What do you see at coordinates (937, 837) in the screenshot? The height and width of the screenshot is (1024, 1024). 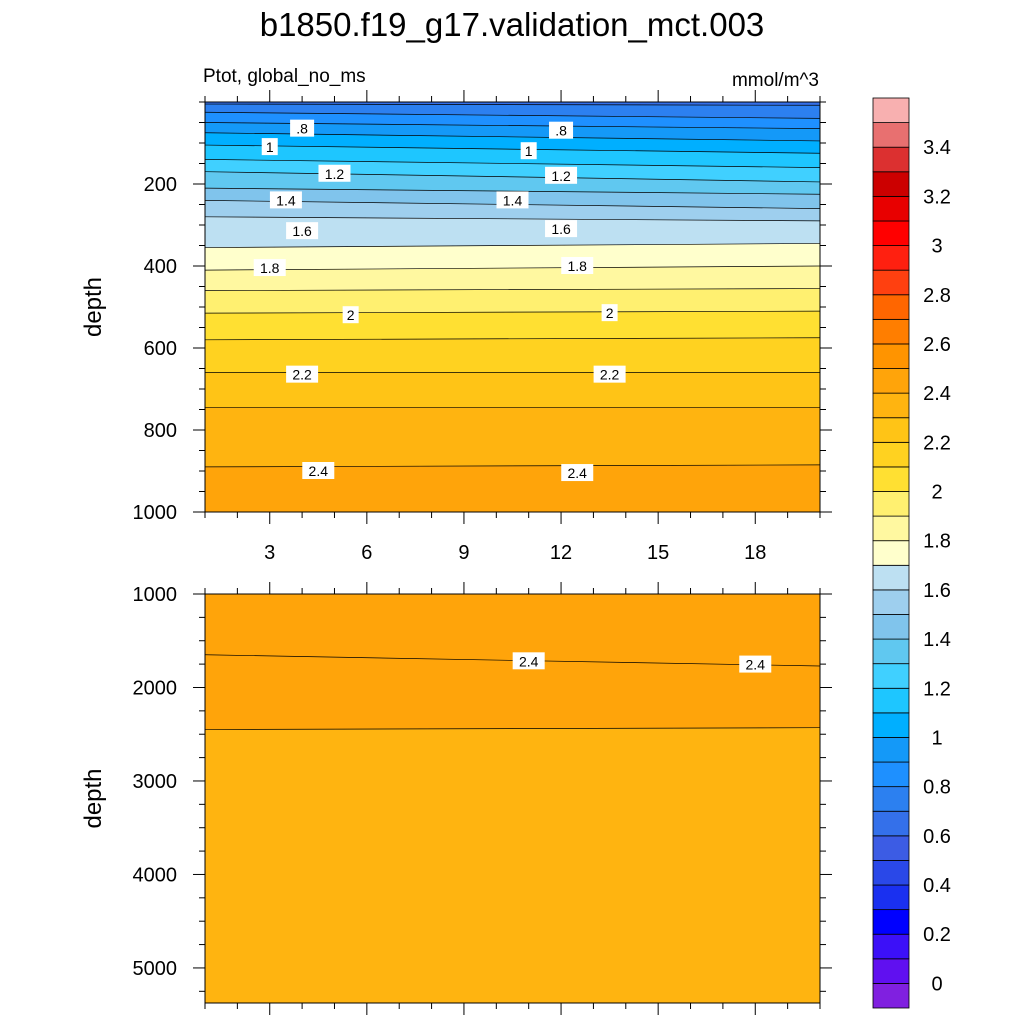 I see `colorbar-tick-label: 0.6` at bounding box center [937, 837].